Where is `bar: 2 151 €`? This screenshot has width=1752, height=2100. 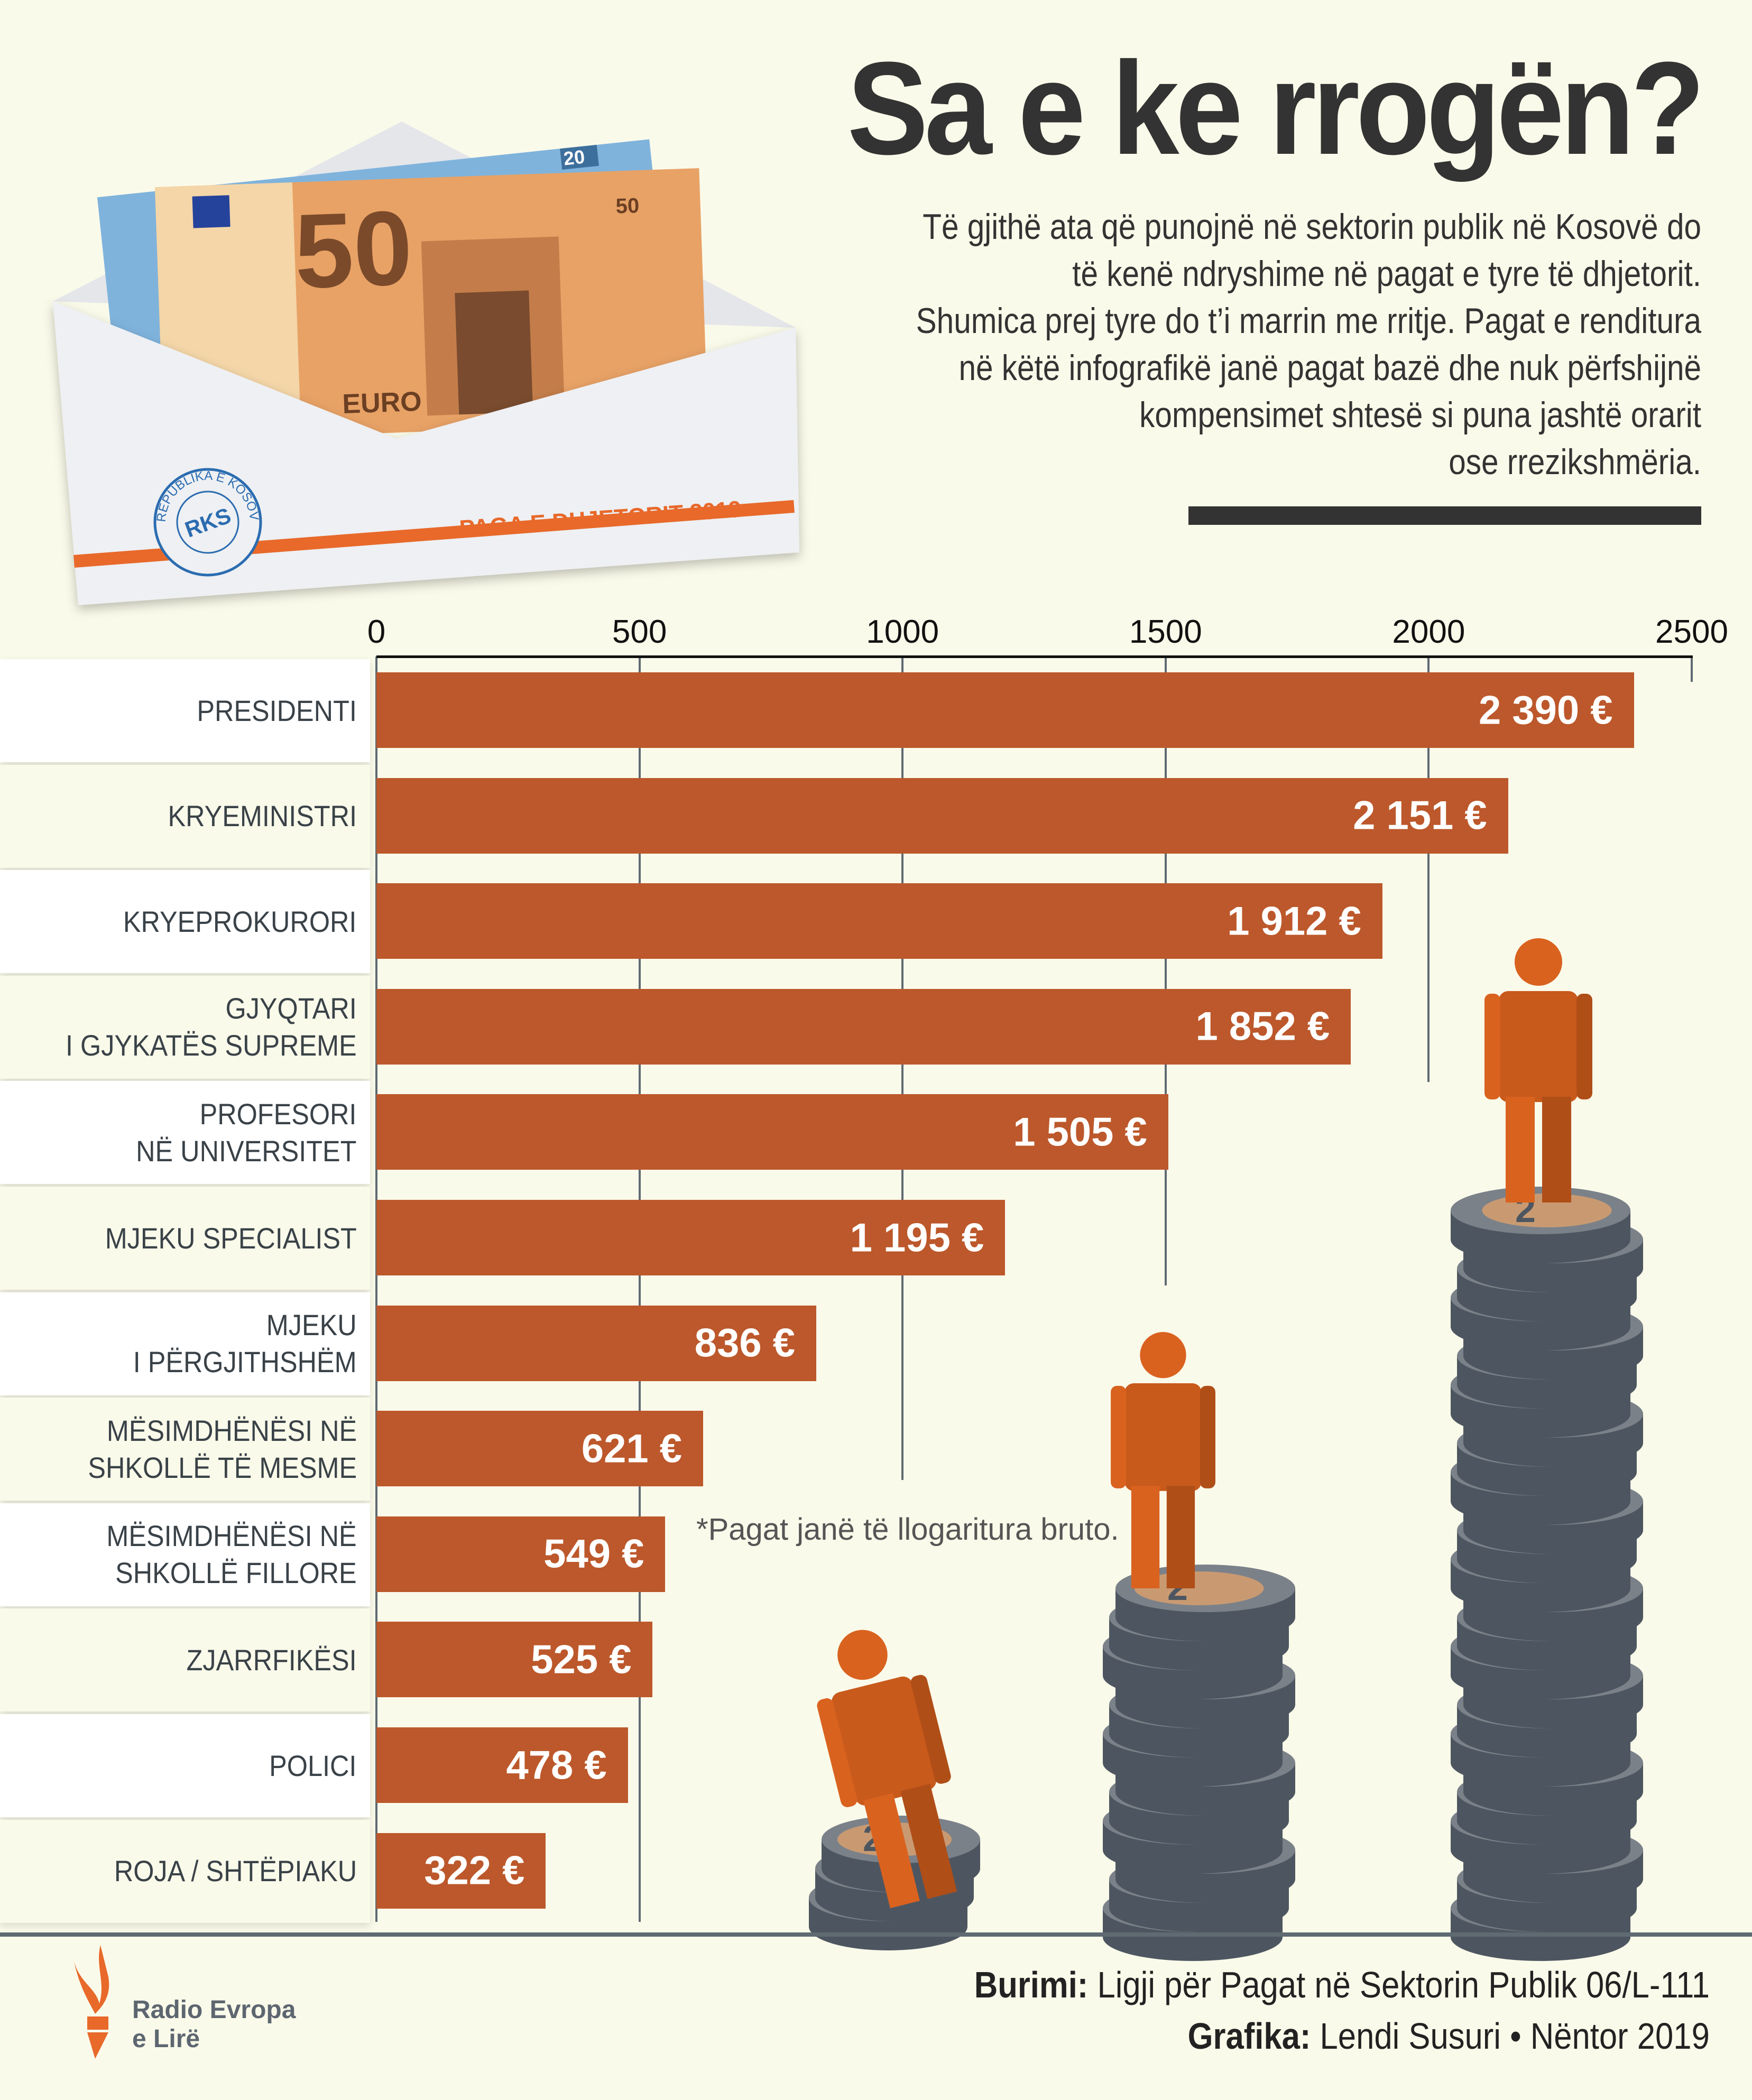
bar: 2 151 € is located at coordinates (942, 816).